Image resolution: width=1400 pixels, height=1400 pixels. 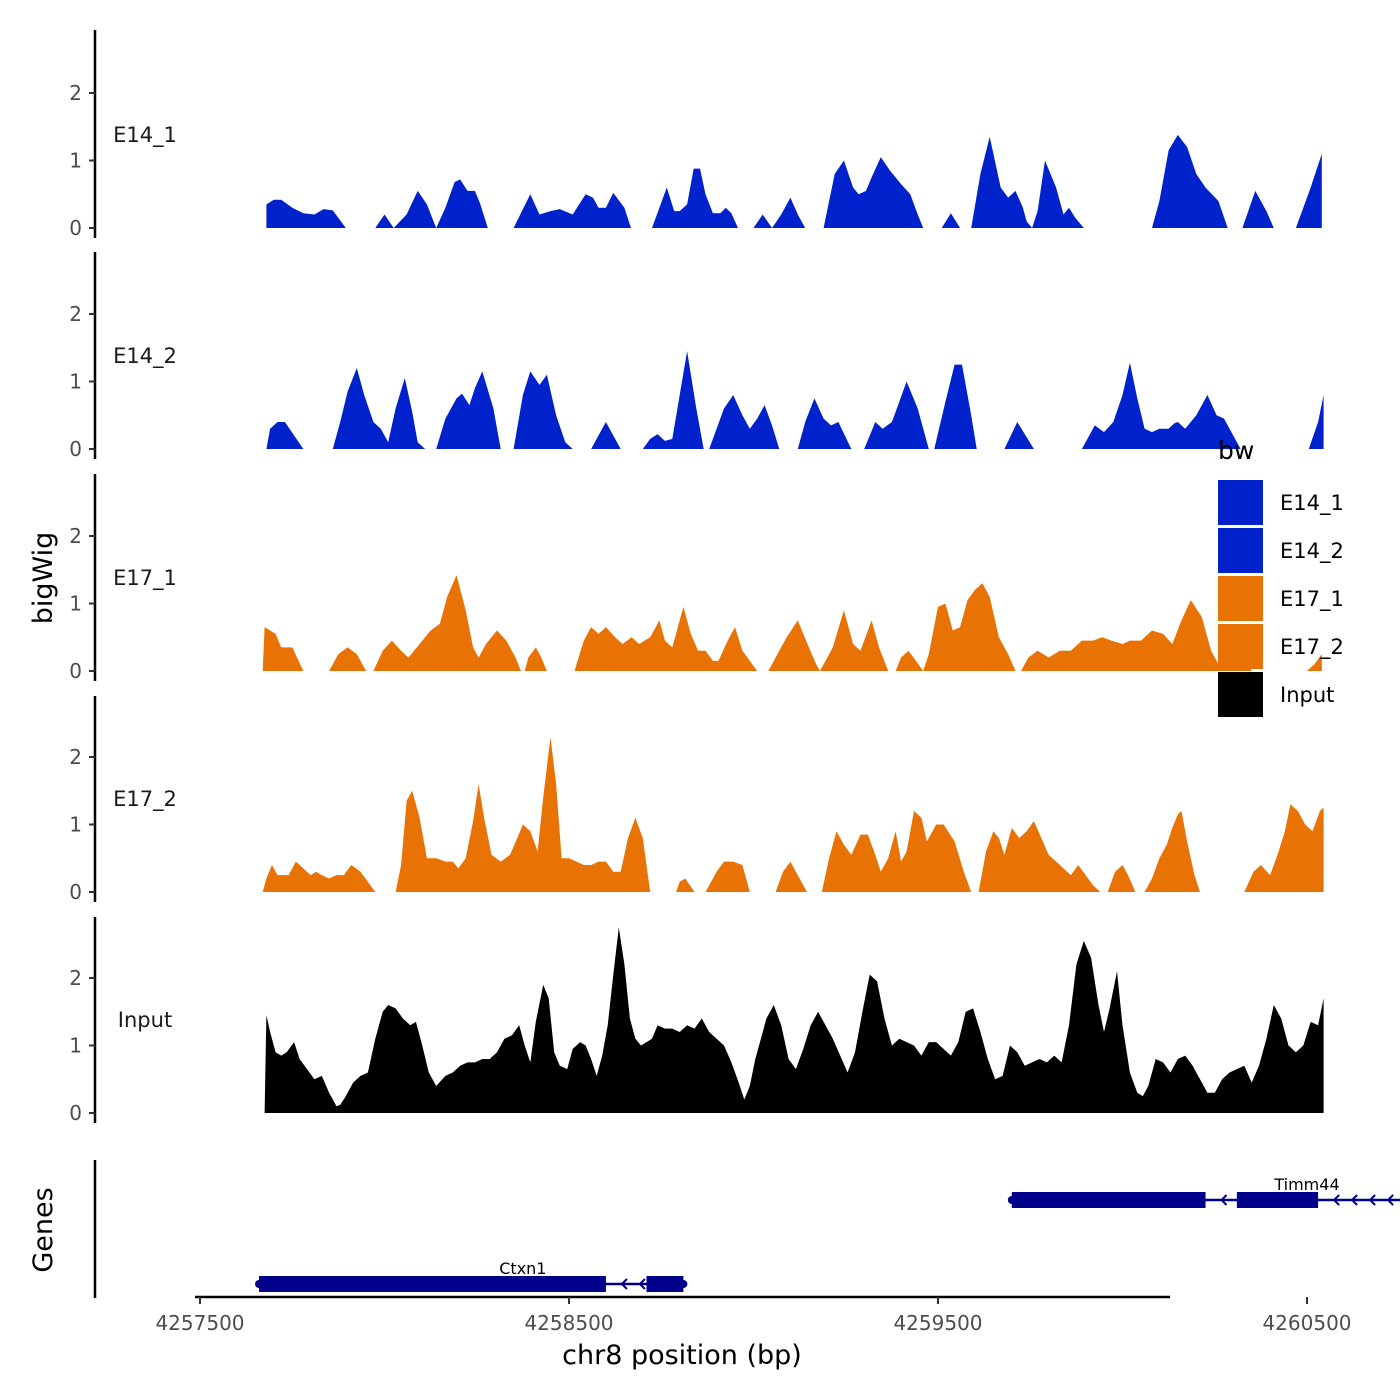 I want to click on x-tick-label-1: 4258500, so click(x=568, y=1323).